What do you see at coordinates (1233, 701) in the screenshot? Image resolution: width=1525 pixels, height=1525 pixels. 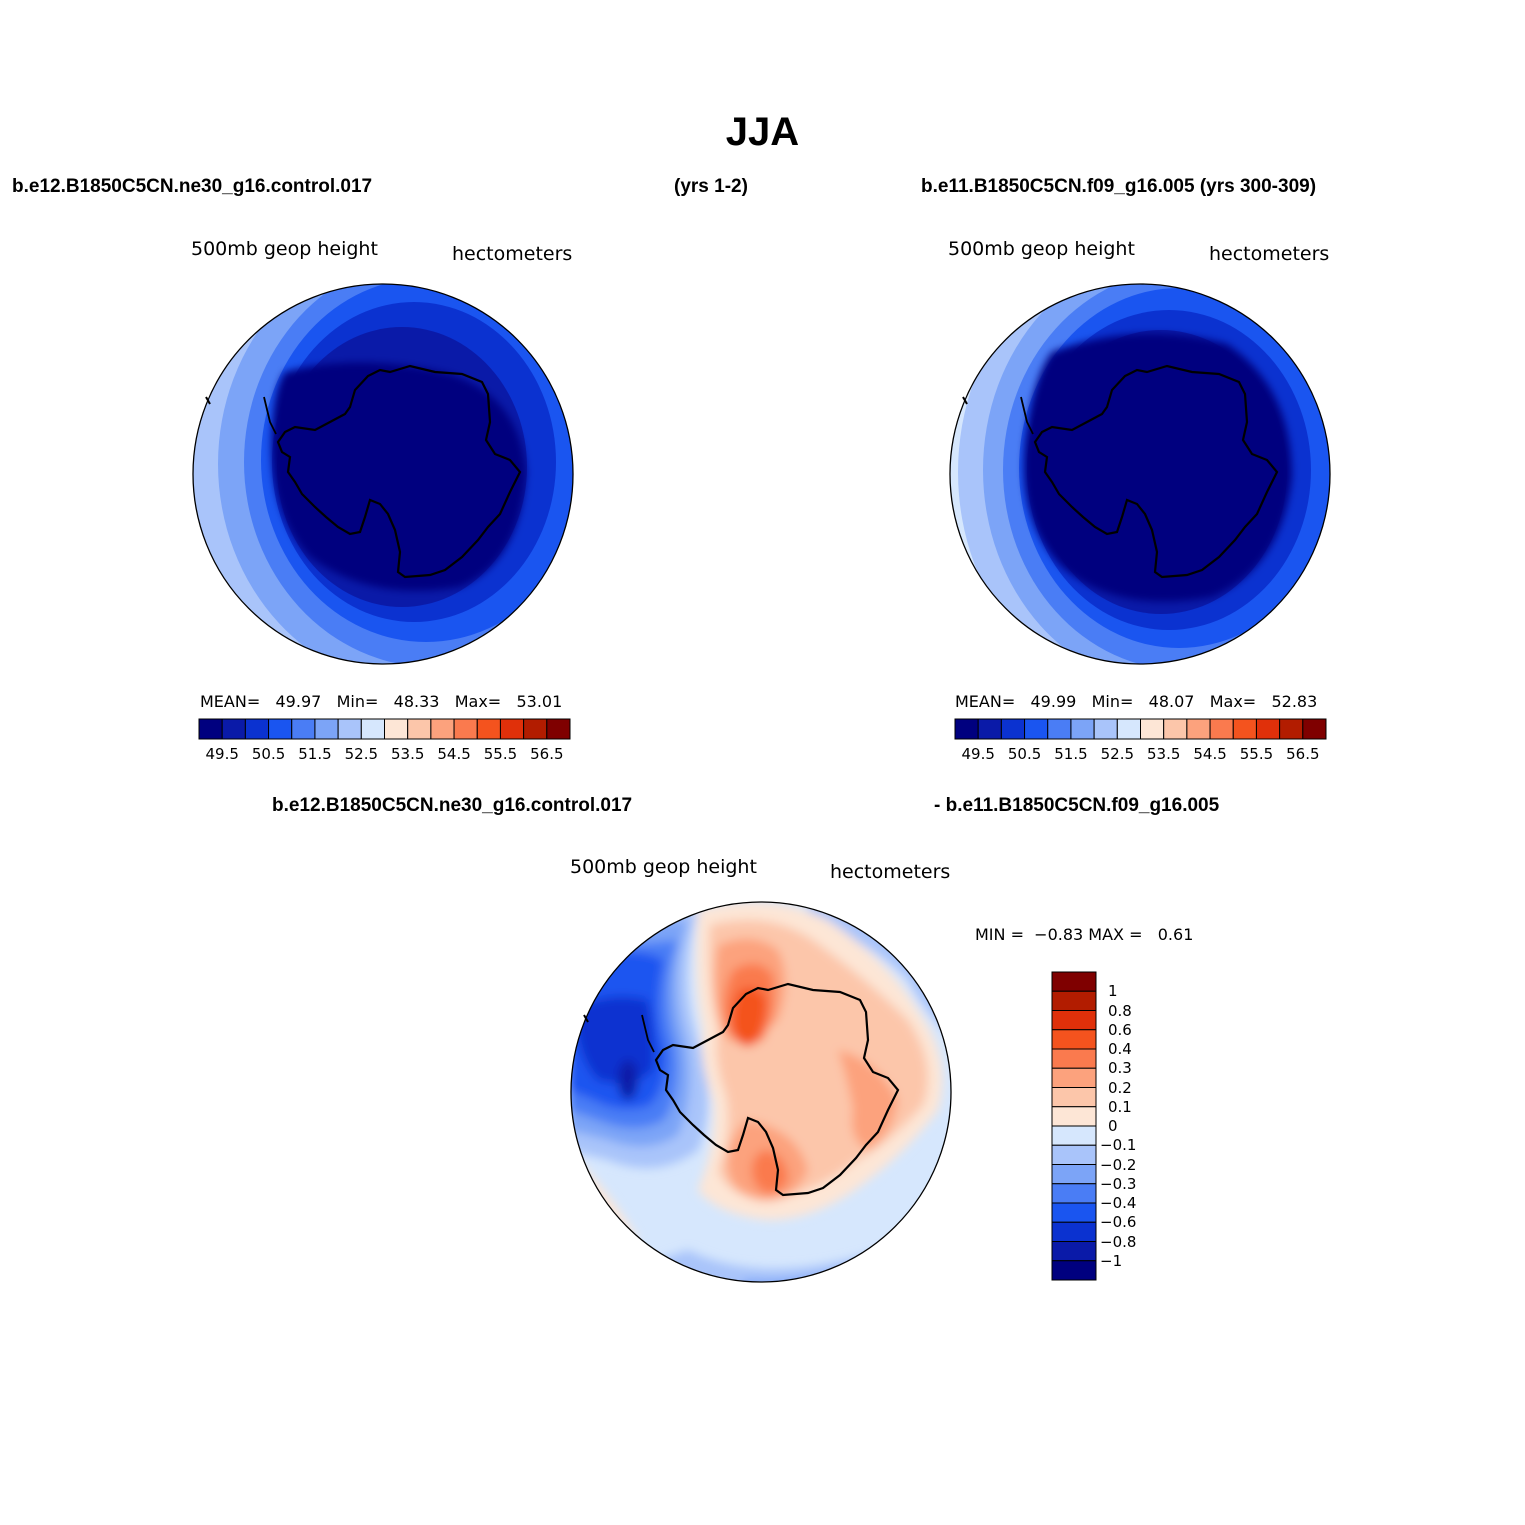 I see `panel2-max-label: Max=` at bounding box center [1233, 701].